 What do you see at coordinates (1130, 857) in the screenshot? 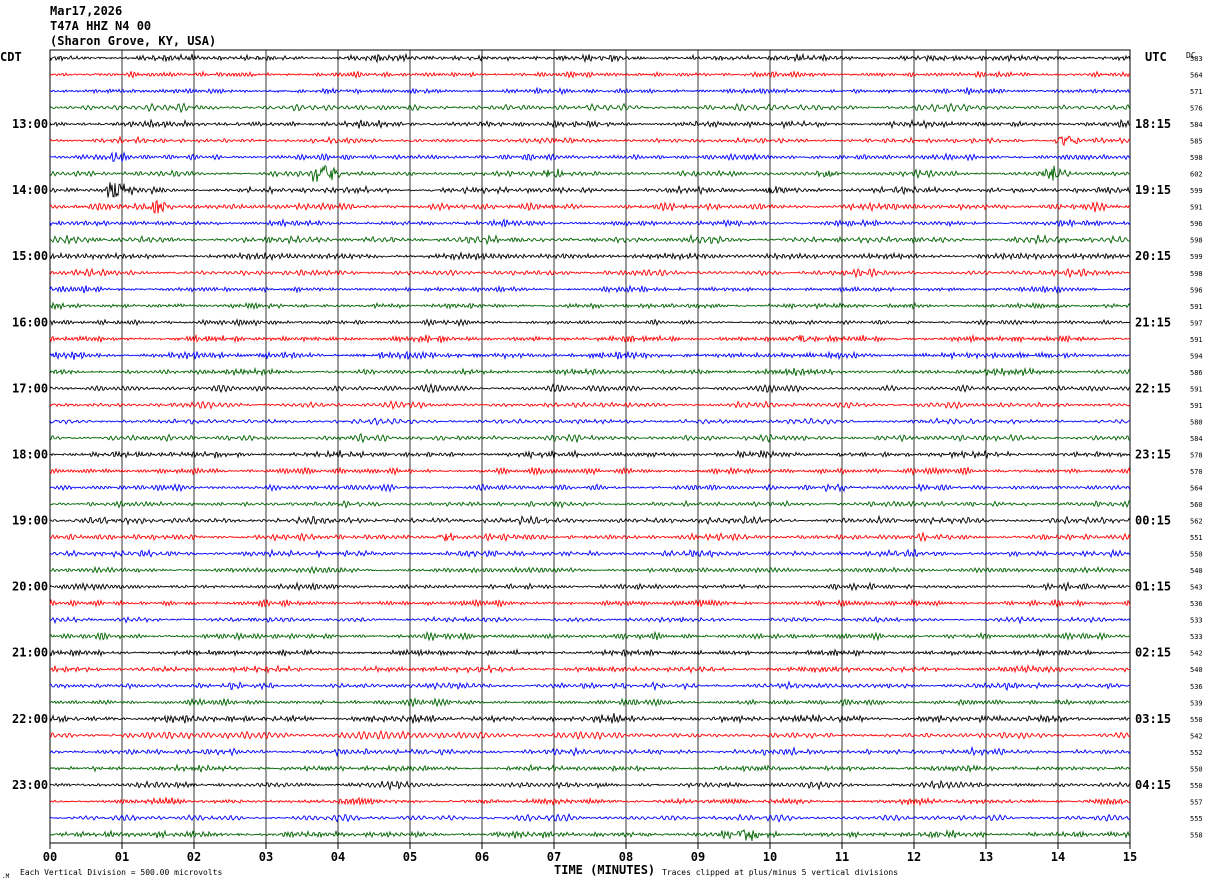
I see `x-tick-label: 15` at bounding box center [1130, 857].